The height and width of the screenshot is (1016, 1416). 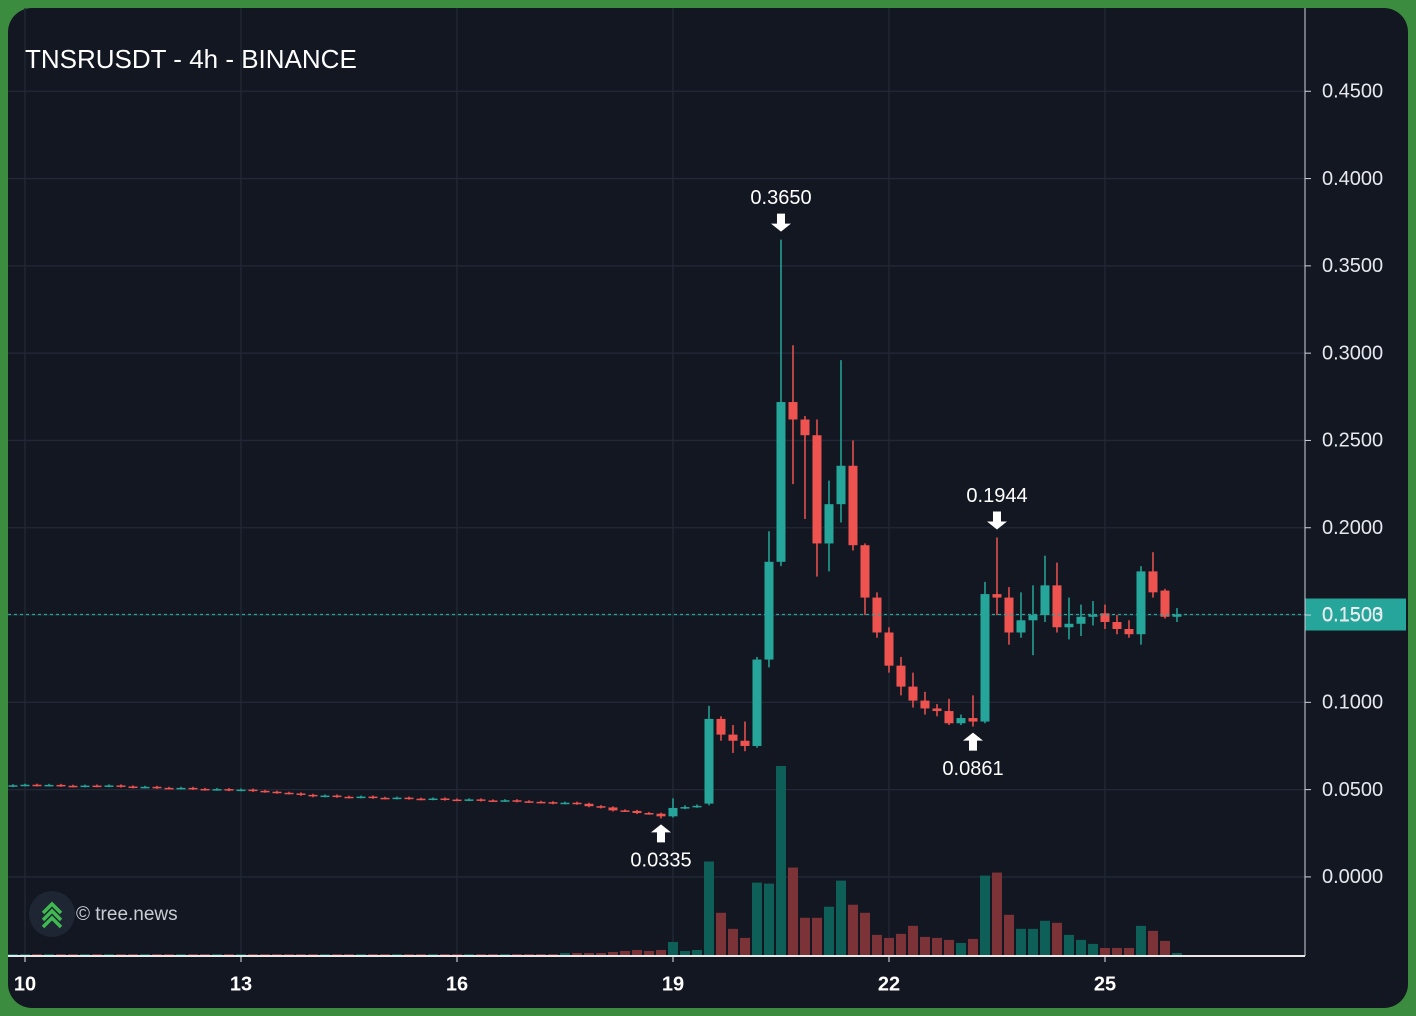 What do you see at coordinates (972, 741) in the screenshot?
I see `annotation-arrow` at bounding box center [972, 741].